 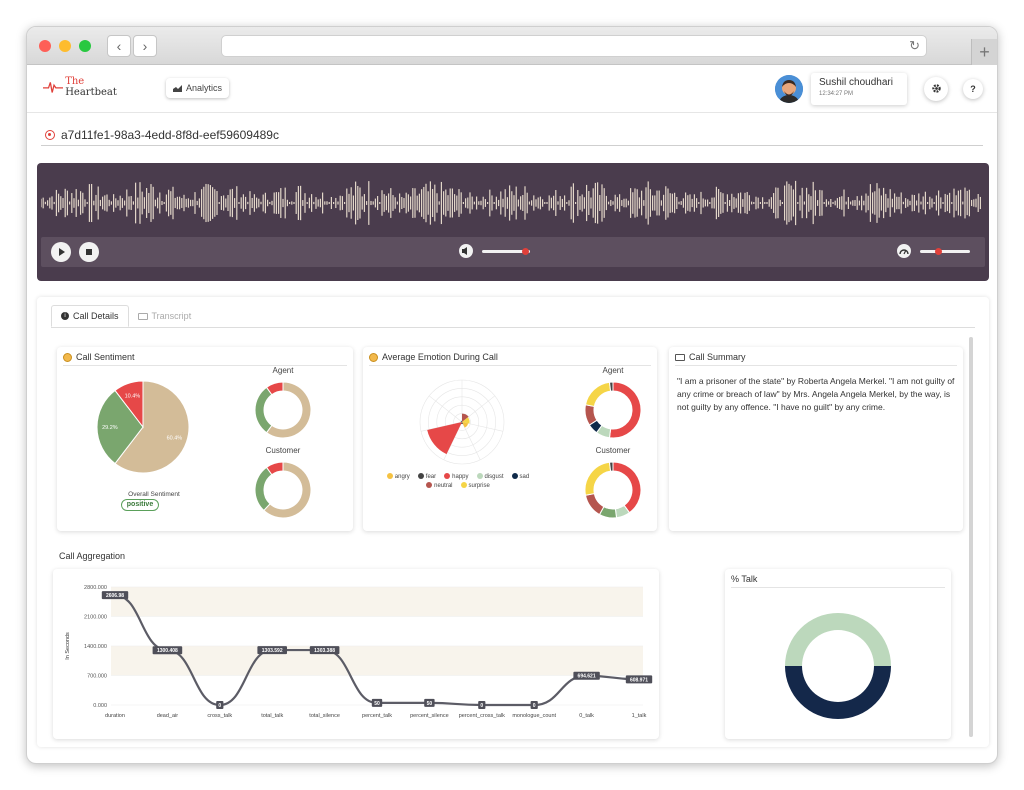 I want to click on tab-call-details: i Call Details, so click(x=90, y=316).